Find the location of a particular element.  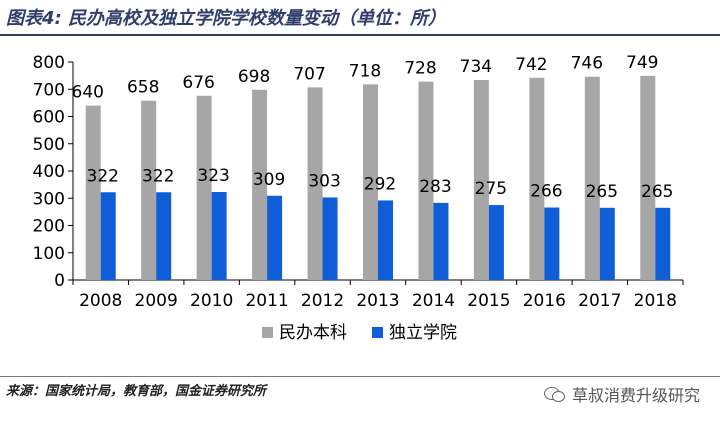

x-tick-label: 2008 is located at coordinates (100, 301).